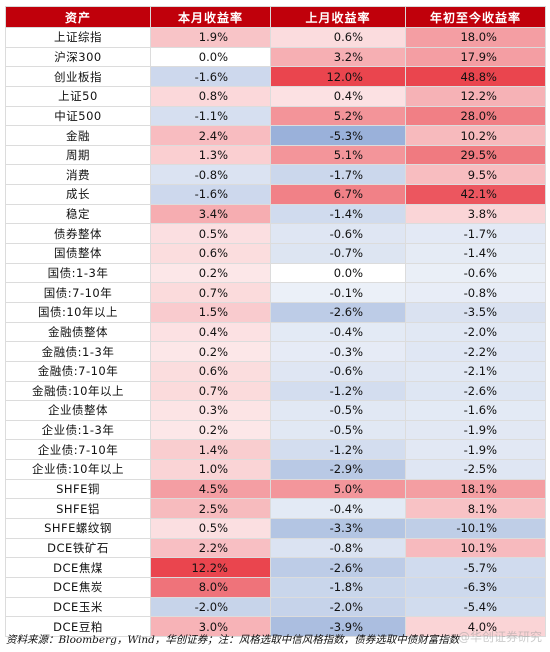 This screenshot has width=550, height=652. What do you see at coordinates (78, 587) in the screenshot?
I see `asset-name-cell: DCE焦炭` at bounding box center [78, 587].